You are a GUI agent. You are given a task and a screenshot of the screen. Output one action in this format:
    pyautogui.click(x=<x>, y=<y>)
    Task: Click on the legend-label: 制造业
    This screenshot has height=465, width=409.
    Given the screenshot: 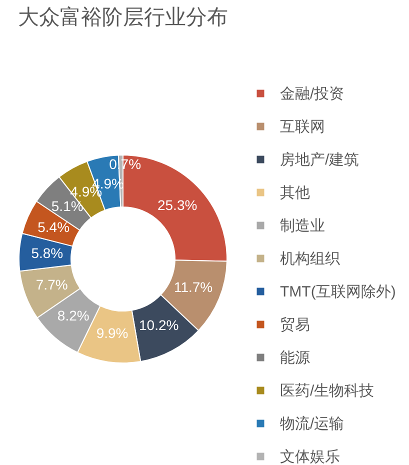 What is the action you would take?
    pyautogui.click(x=302, y=226)
    